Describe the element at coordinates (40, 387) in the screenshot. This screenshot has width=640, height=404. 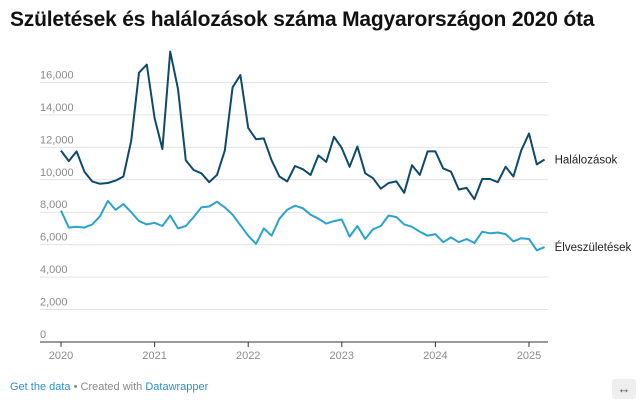
I see `get-data-link: Get the data` at that location.